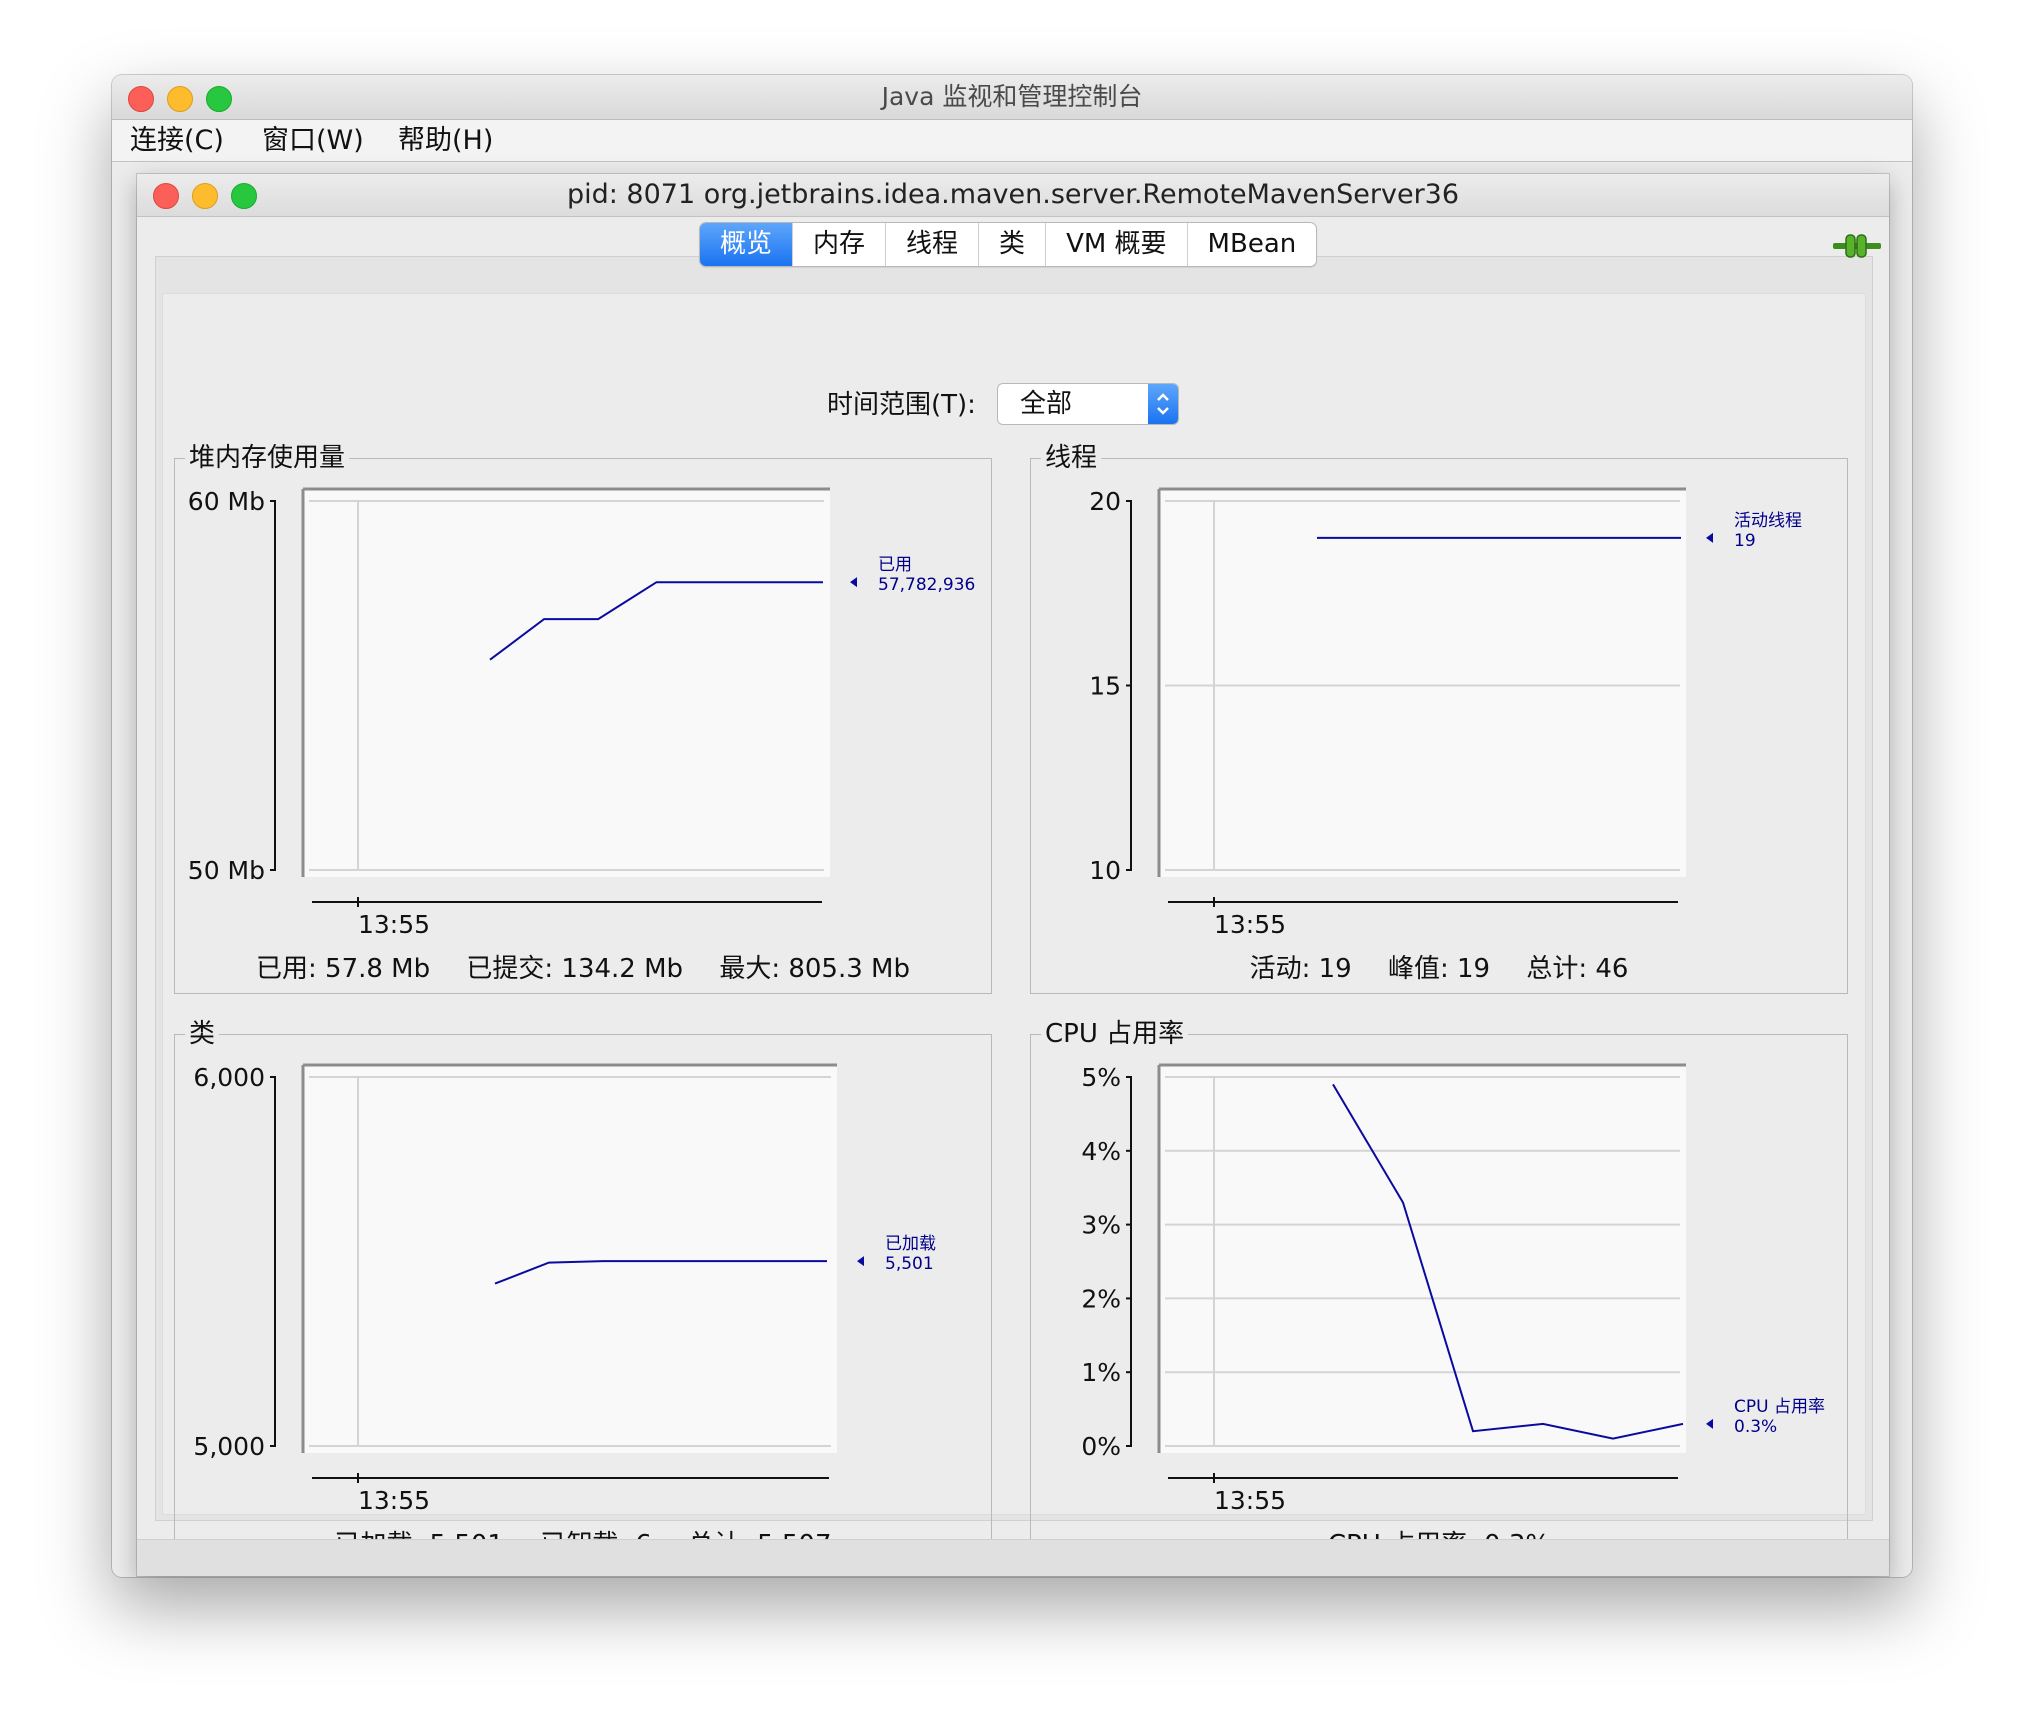 This screenshot has width=2024, height=1724. What do you see at coordinates (229, 1446) in the screenshot?
I see `y-tick-label: 5,000` at bounding box center [229, 1446].